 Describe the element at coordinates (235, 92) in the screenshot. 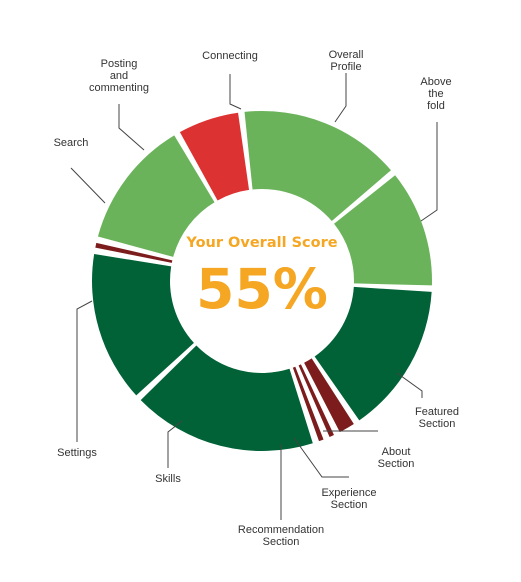

I see `leader-line-connecting` at that location.